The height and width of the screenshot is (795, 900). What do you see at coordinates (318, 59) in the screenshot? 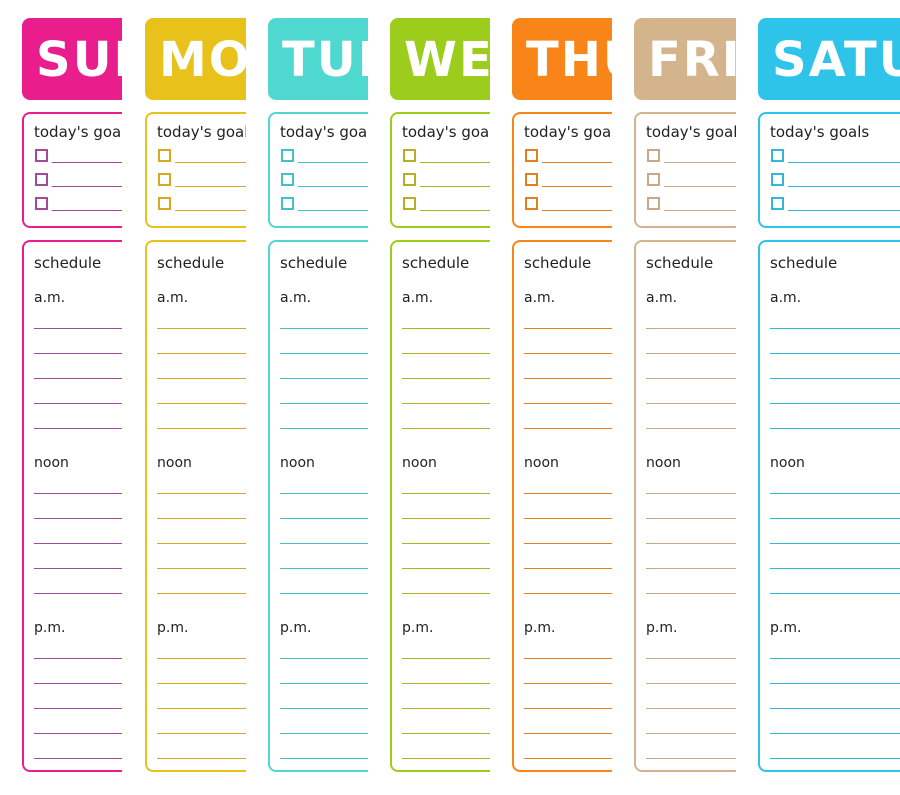
I see `day-header: TUE` at bounding box center [318, 59].